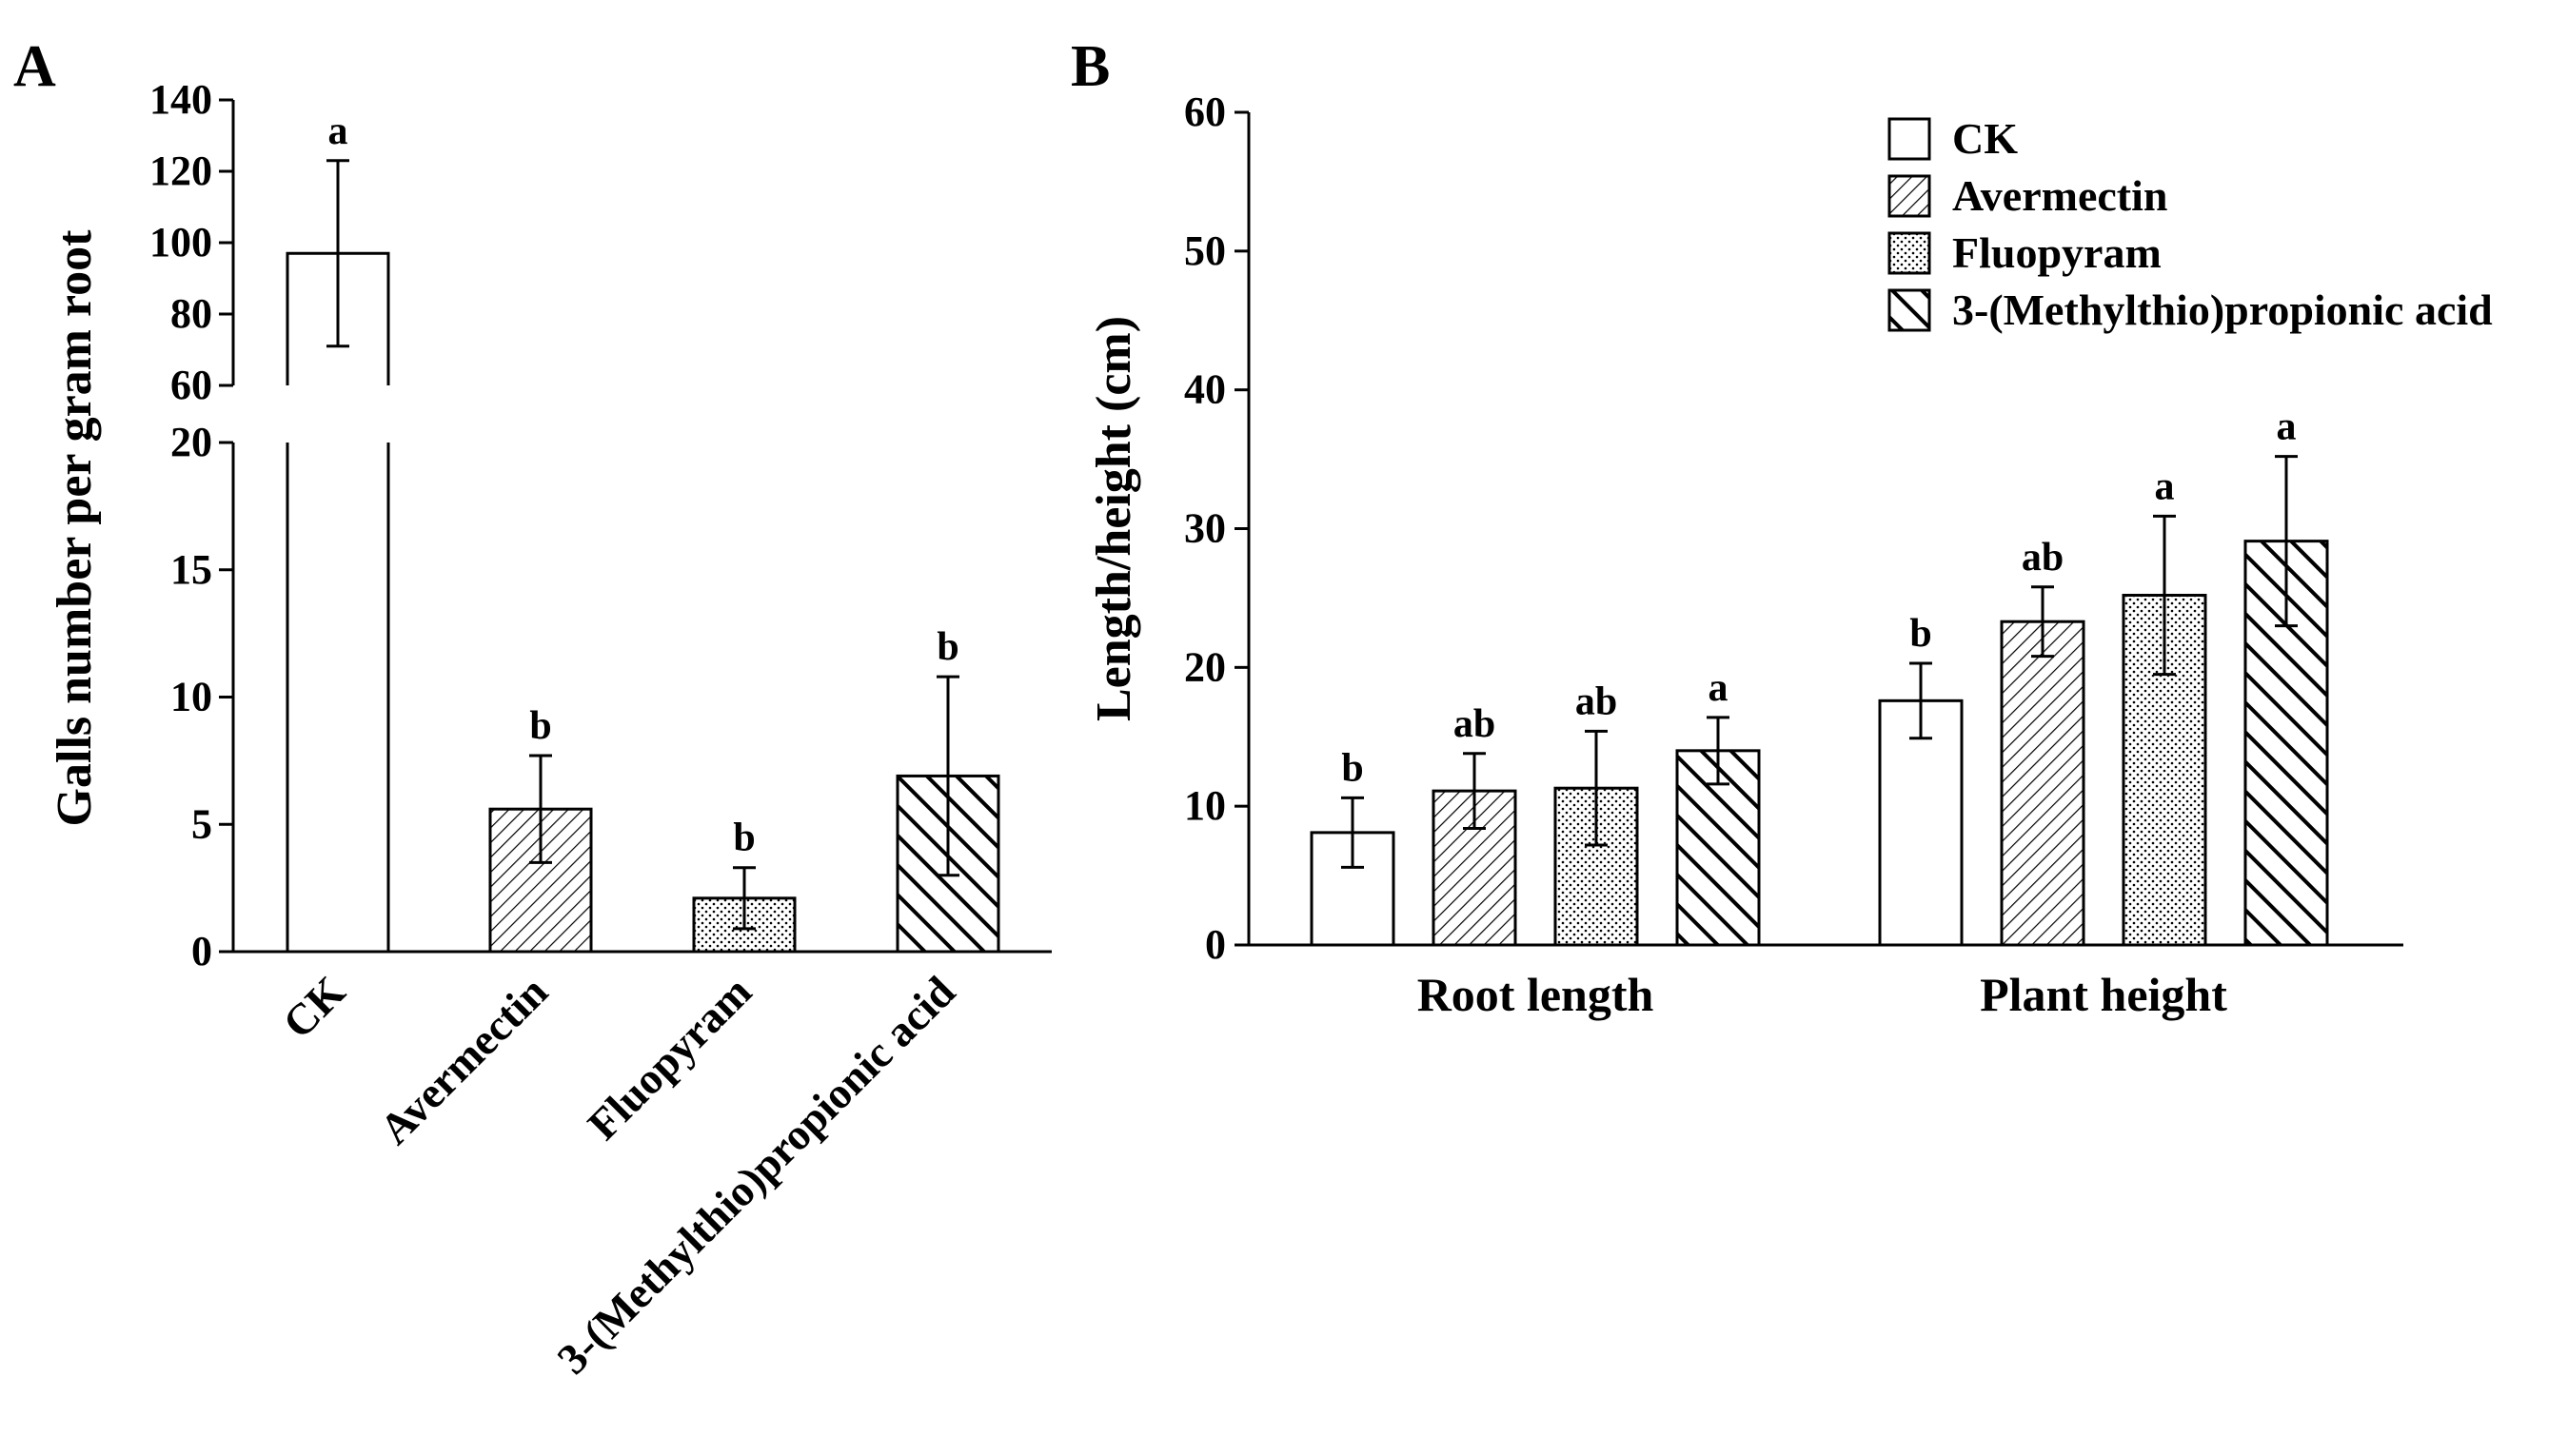 This screenshot has width=2568, height=1456. Describe the element at coordinates (2057, 252) in the screenshot. I see `legend-label: Fluopyram` at that location.